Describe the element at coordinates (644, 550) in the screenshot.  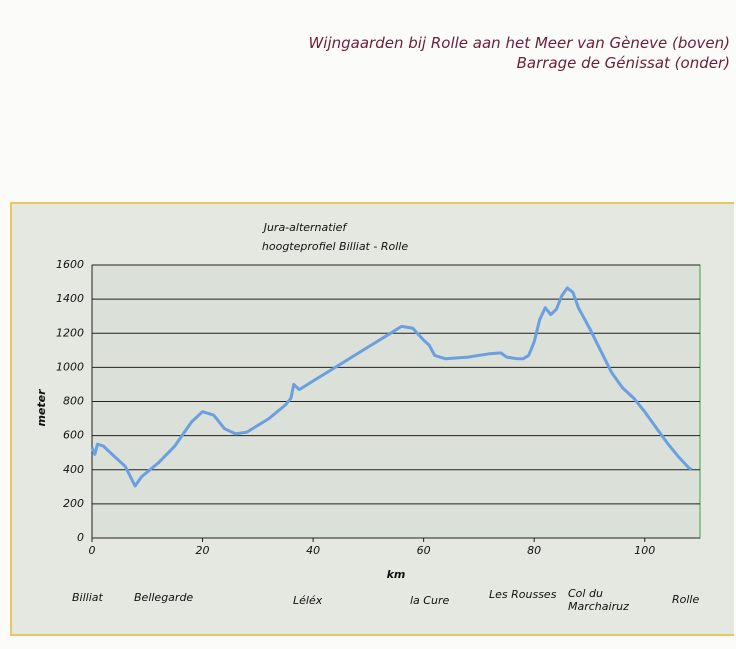
I see `x-tick-label: 100` at that location.